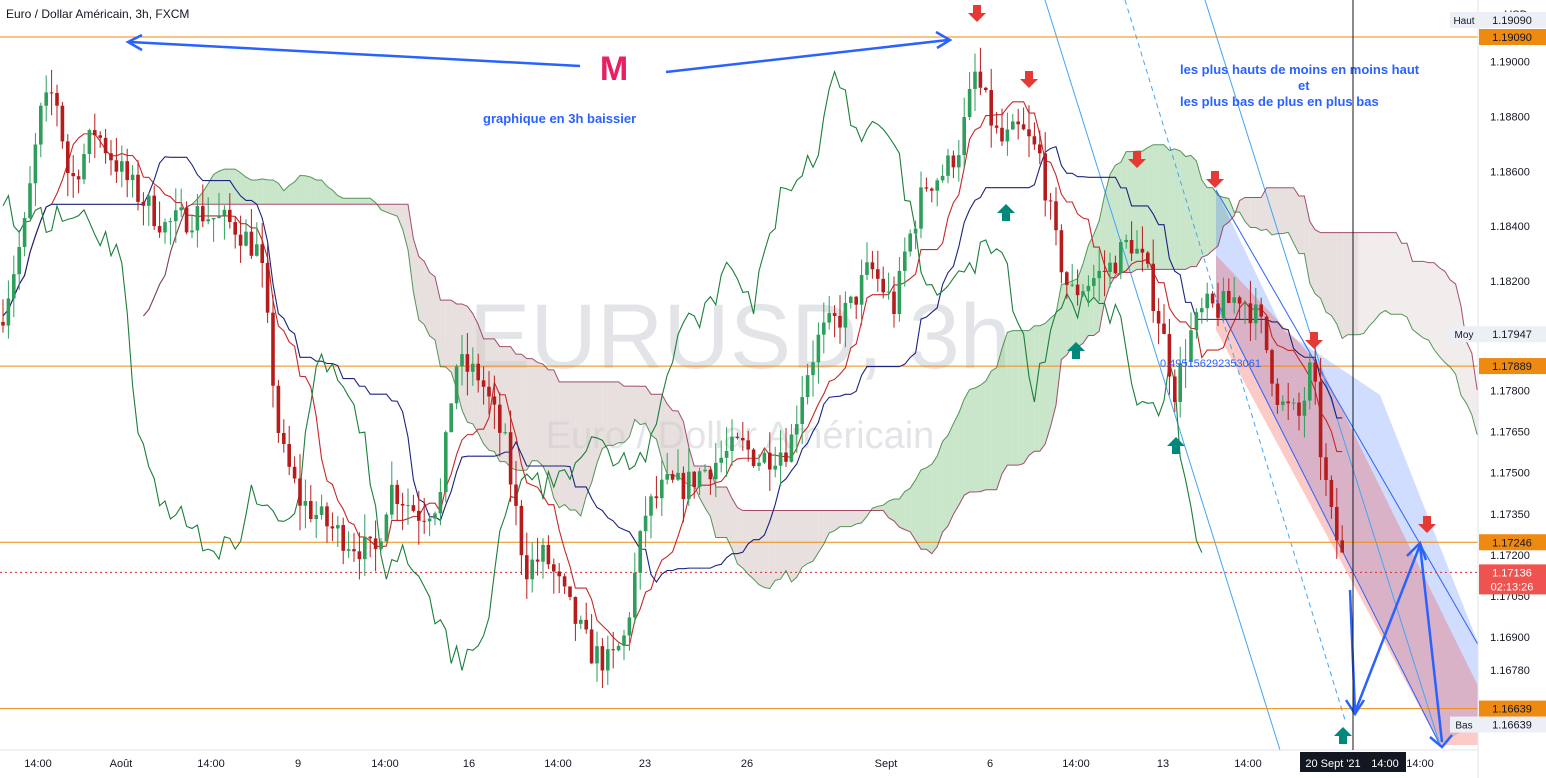 This screenshot has height=778, width=1546. I want to click on price-tag-label: Moy, so click(1464, 335).